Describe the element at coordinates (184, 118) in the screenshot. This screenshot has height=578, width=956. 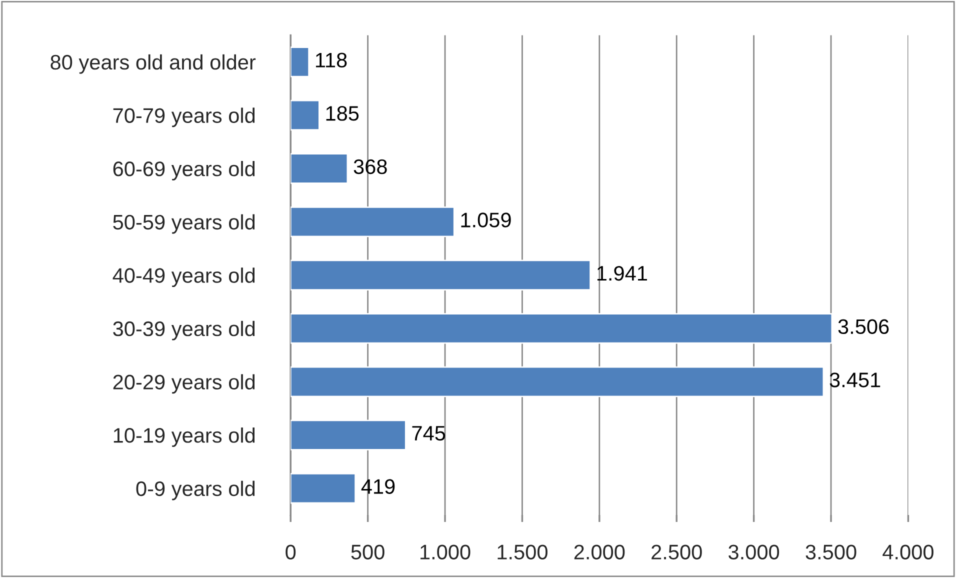
I see `y-tick-label: 70-79 years old` at that location.